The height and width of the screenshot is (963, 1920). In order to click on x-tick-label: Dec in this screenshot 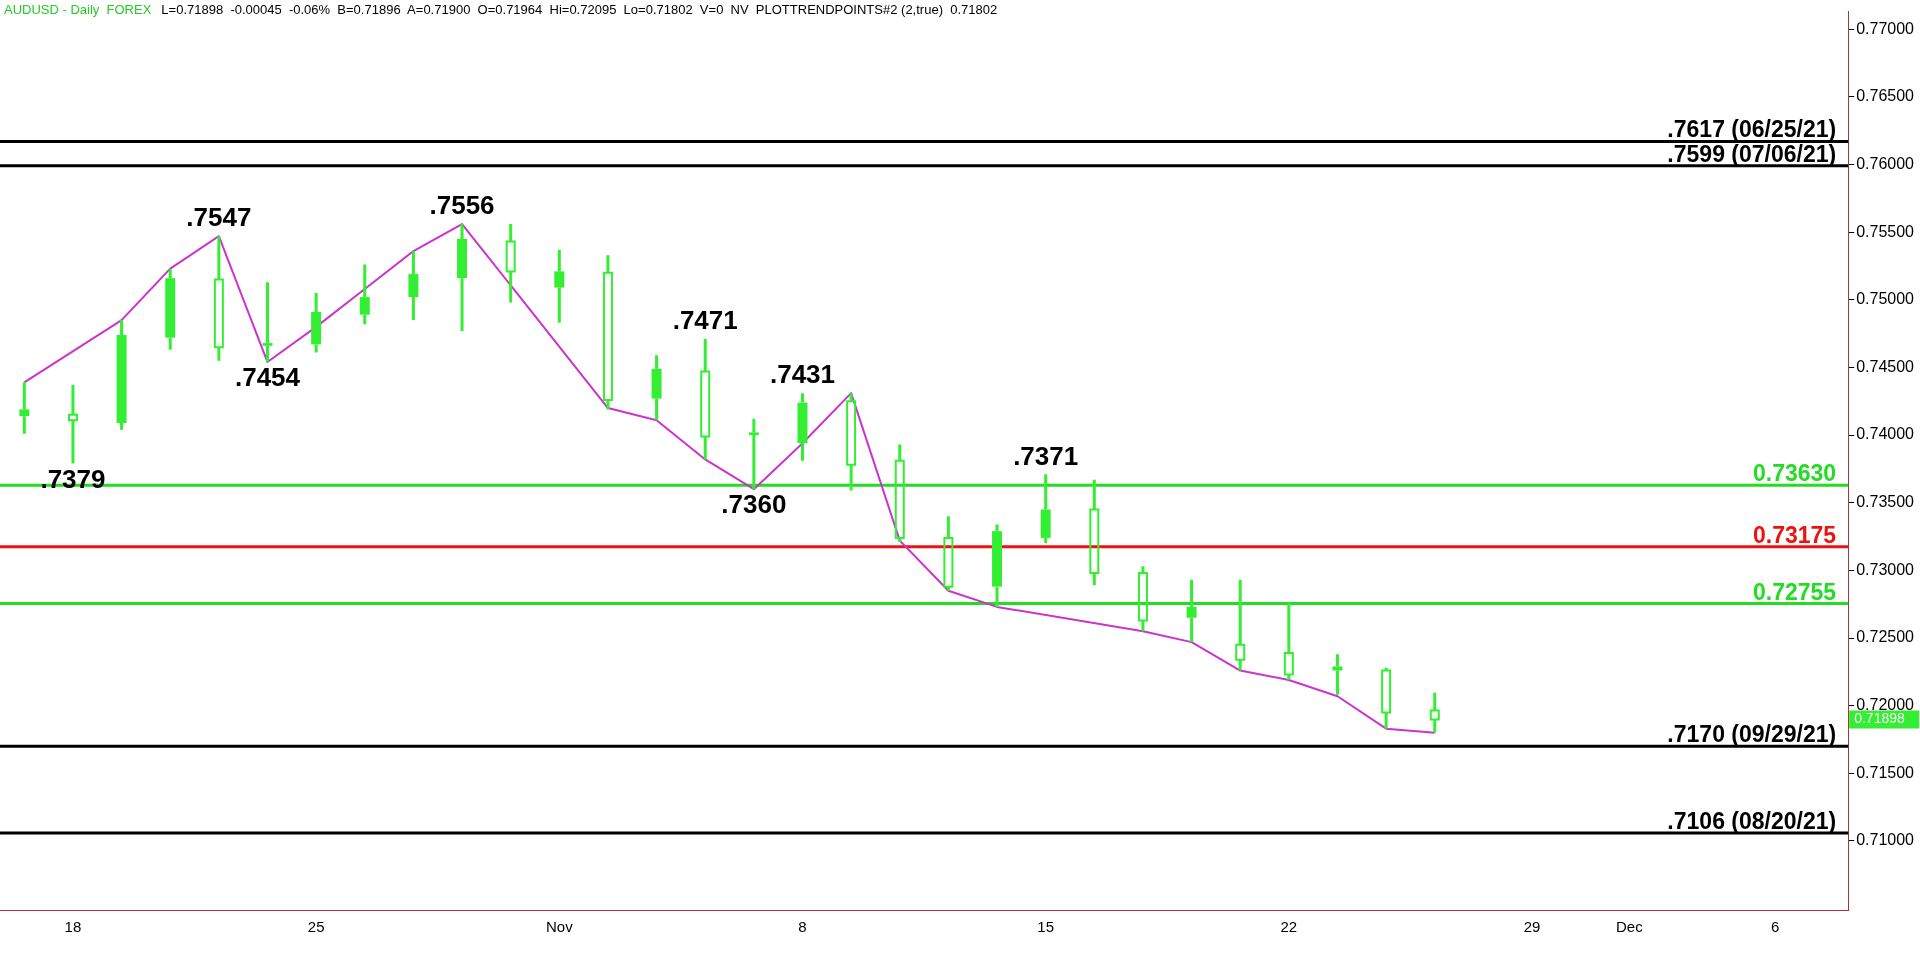, I will do `click(1629, 927)`.